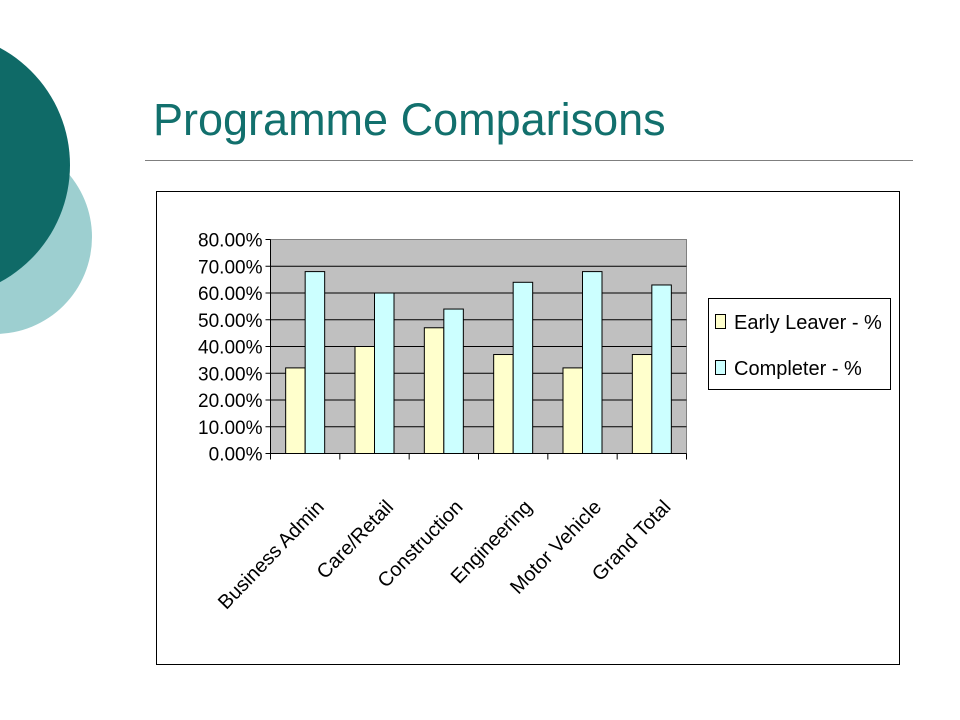 This screenshot has height=720, width=960. What do you see at coordinates (409, 119) in the screenshot?
I see `slide-title: Programme Comparisons` at bounding box center [409, 119].